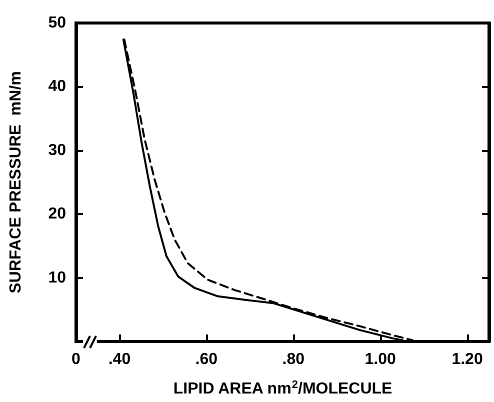  I want to click on x-tick-label: .80, so click(293, 359).